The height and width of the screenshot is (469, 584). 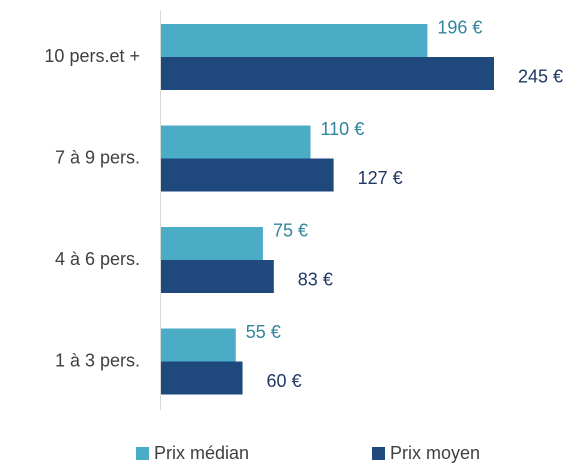 What do you see at coordinates (459, 27) in the screenshot?
I see `value-label: 196 €` at bounding box center [459, 27].